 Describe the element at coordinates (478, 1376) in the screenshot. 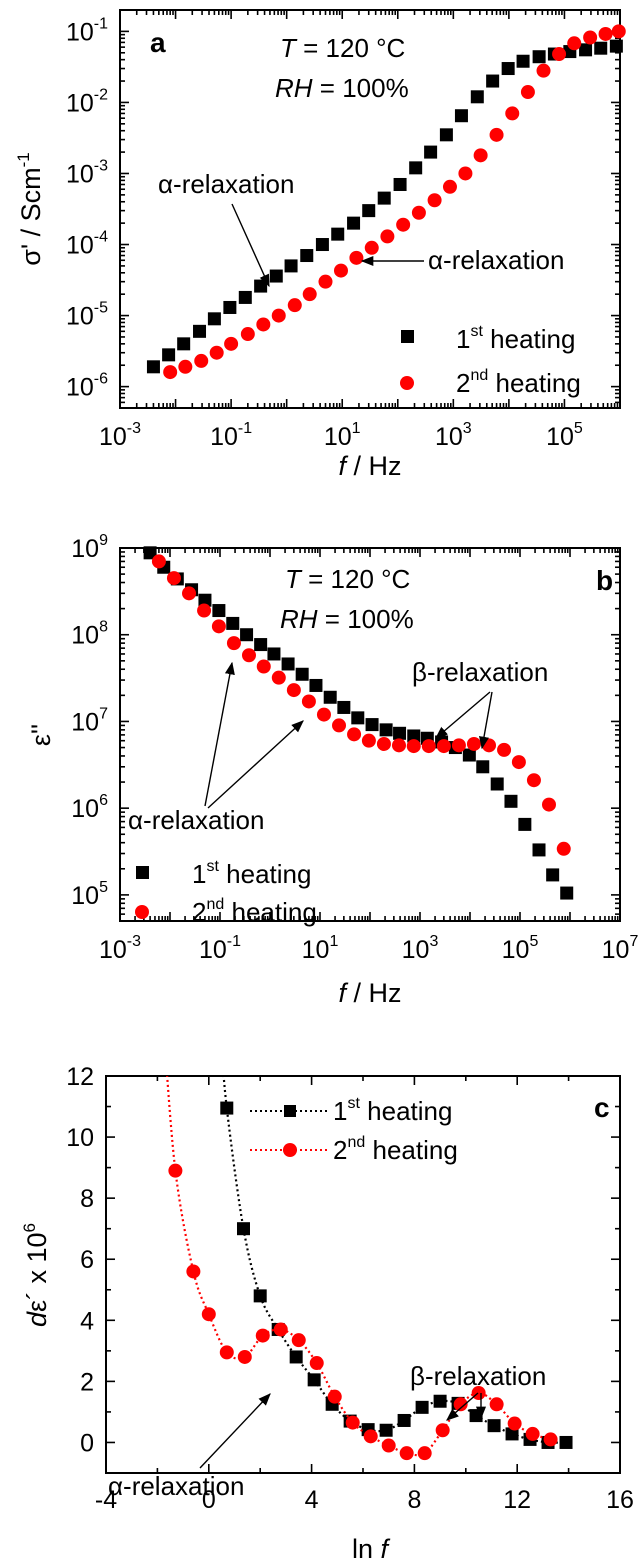

I see `panel-c-annotation-beta: β-relaxation` at that location.